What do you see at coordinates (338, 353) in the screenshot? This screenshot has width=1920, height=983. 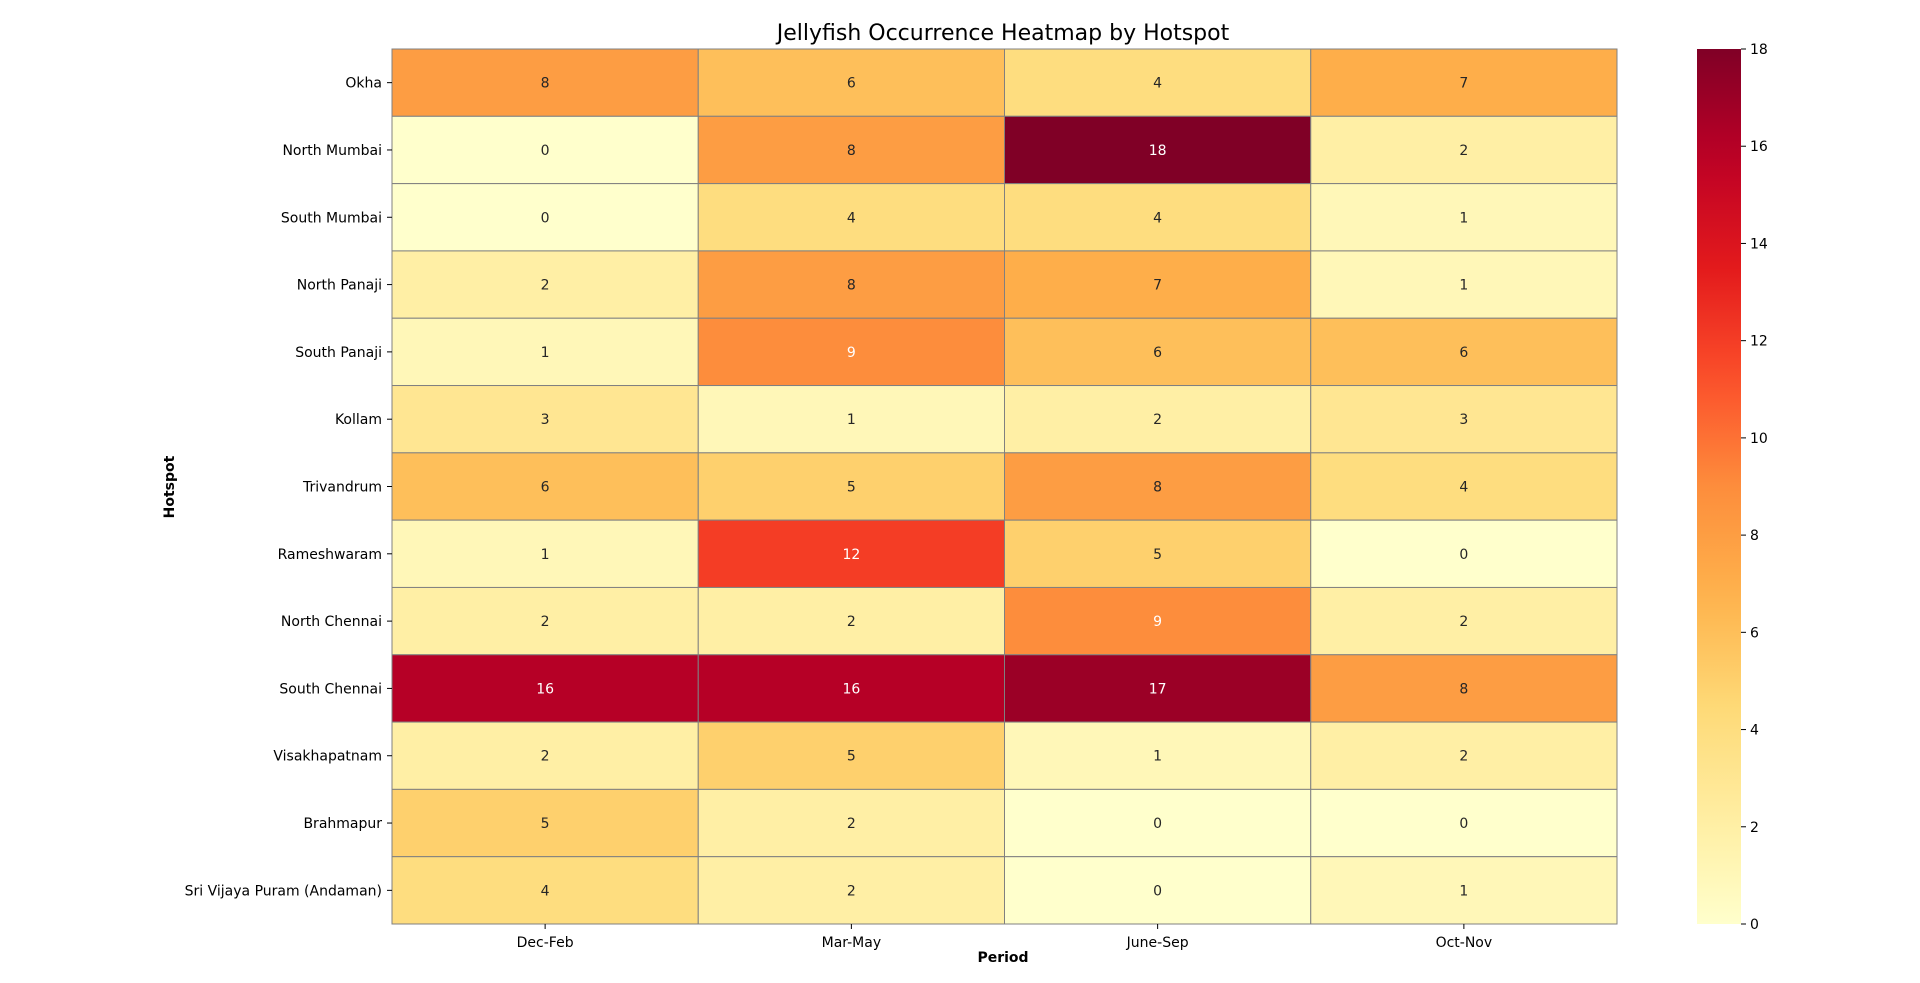 I see `y-tick-label: South Panaji` at bounding box center [338, 353].